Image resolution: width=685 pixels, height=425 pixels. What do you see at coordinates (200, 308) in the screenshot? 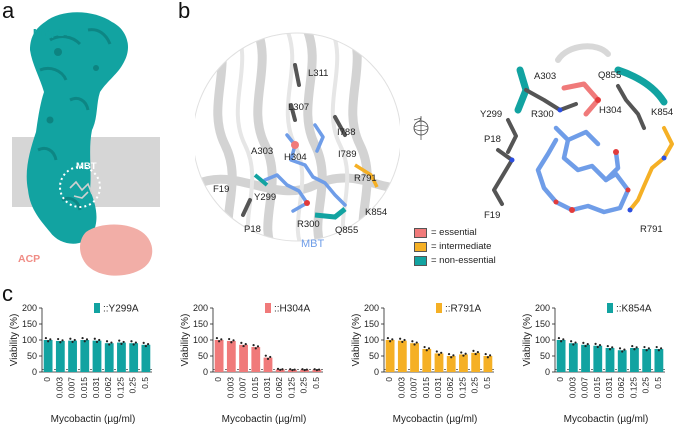
I see `y-tick-label: 200` at bounding box center [200, 308].